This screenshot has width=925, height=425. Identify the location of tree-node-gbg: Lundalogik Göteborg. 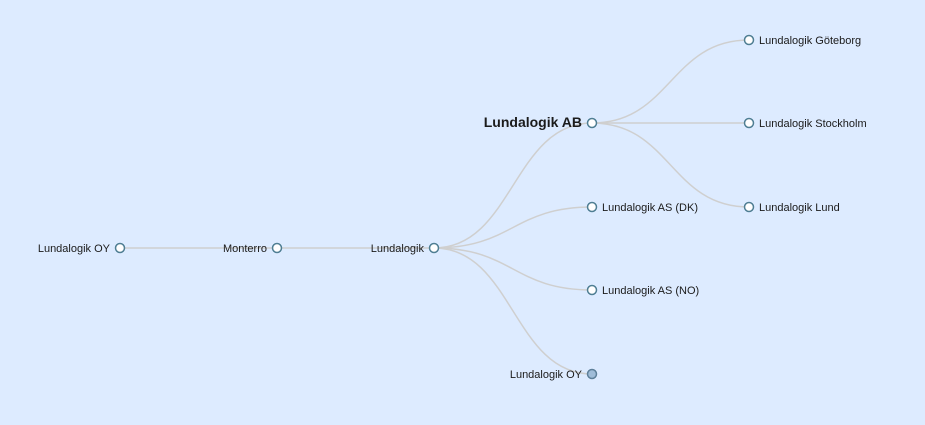
(802, 40).